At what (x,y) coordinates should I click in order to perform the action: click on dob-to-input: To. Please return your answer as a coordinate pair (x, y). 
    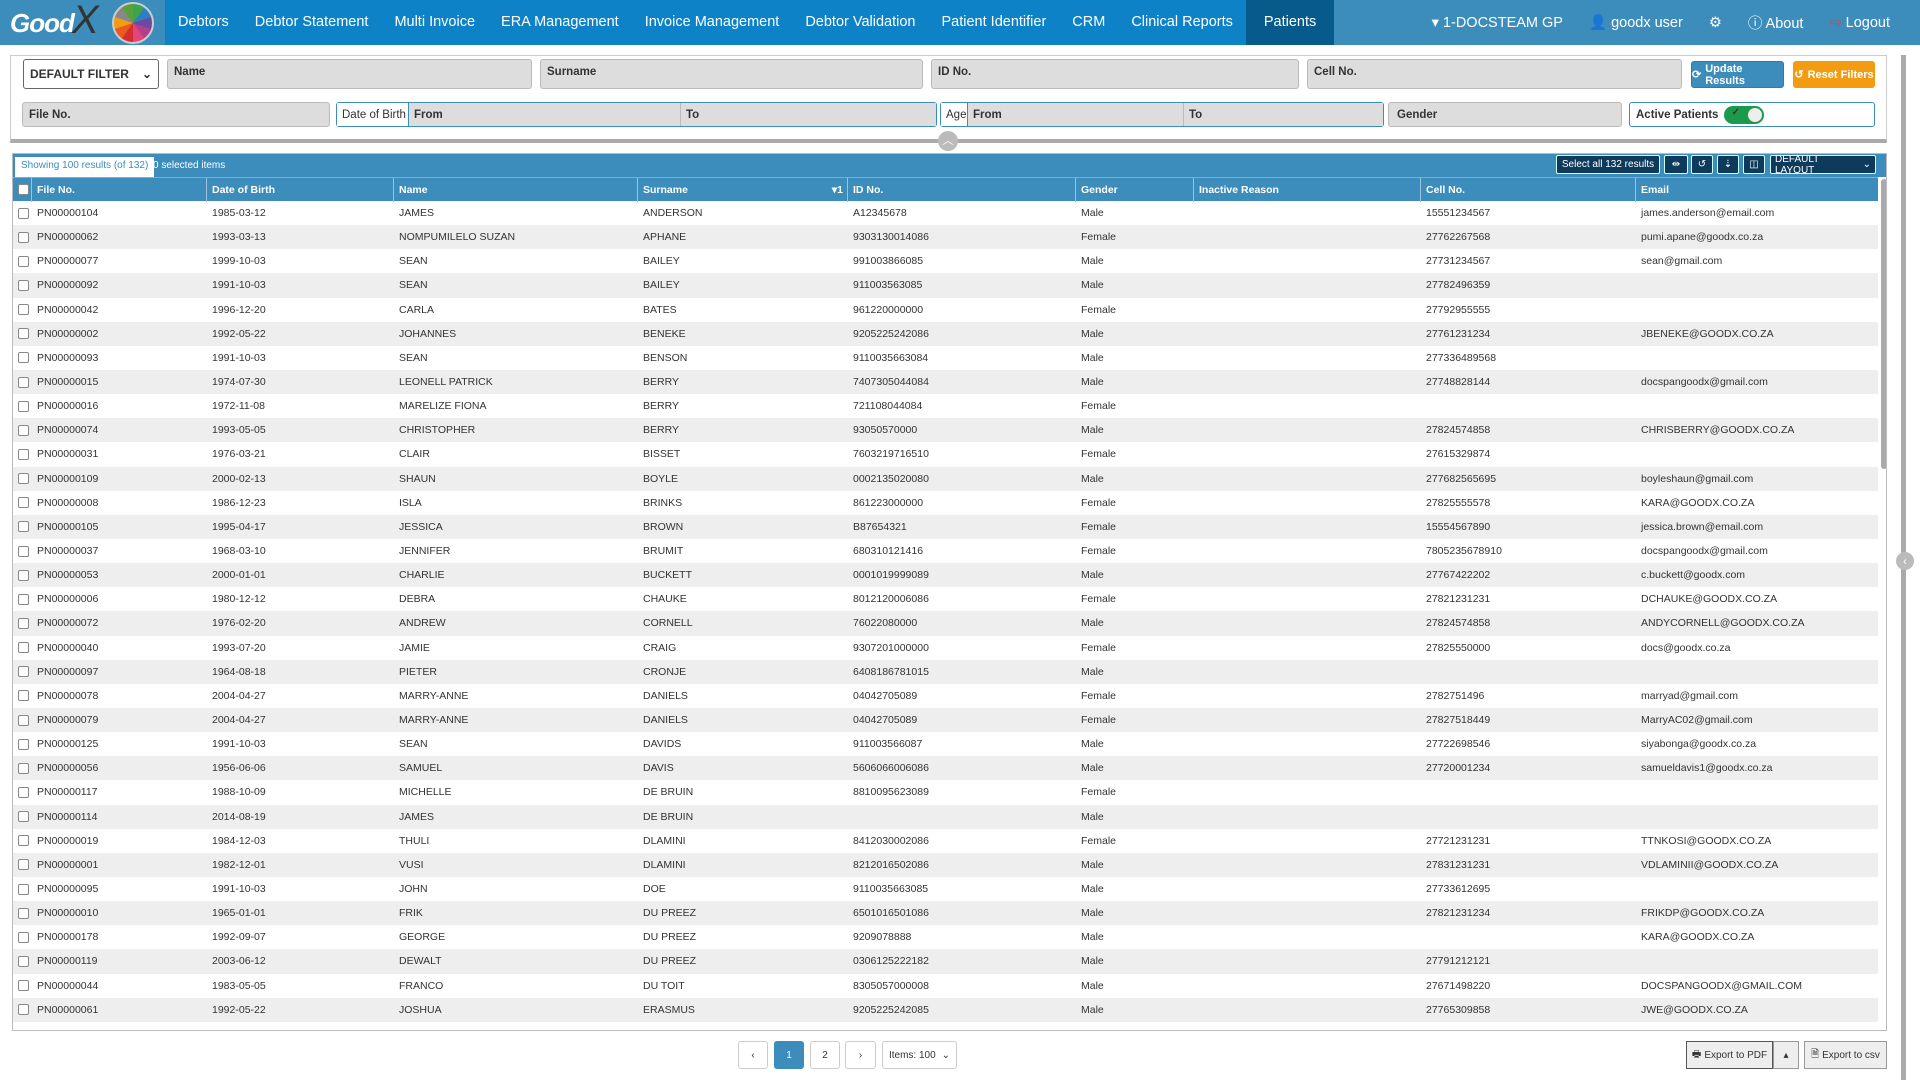
    Looking at the image, I should click on (808, 114).